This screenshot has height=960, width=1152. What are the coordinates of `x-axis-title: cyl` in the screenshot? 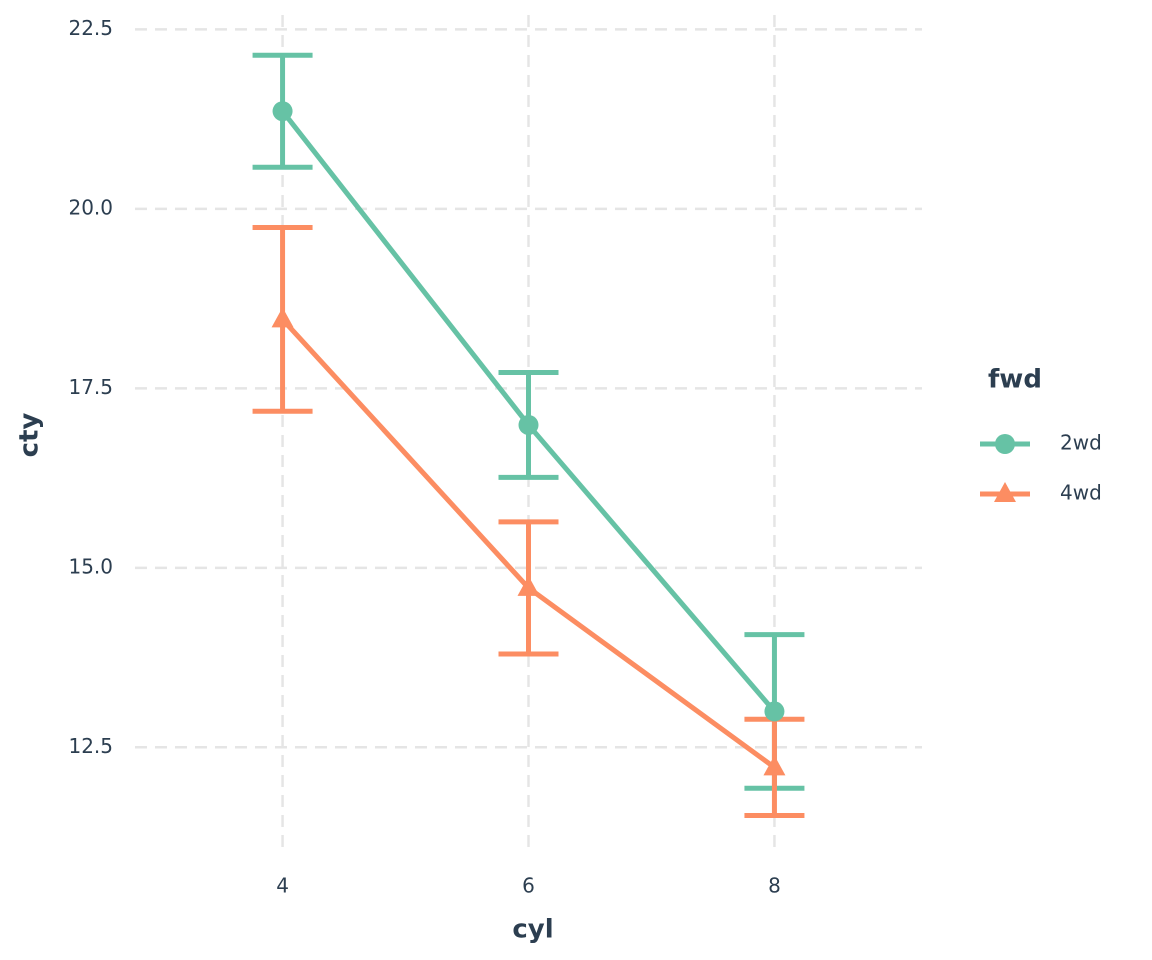 It's located at (532, 930).